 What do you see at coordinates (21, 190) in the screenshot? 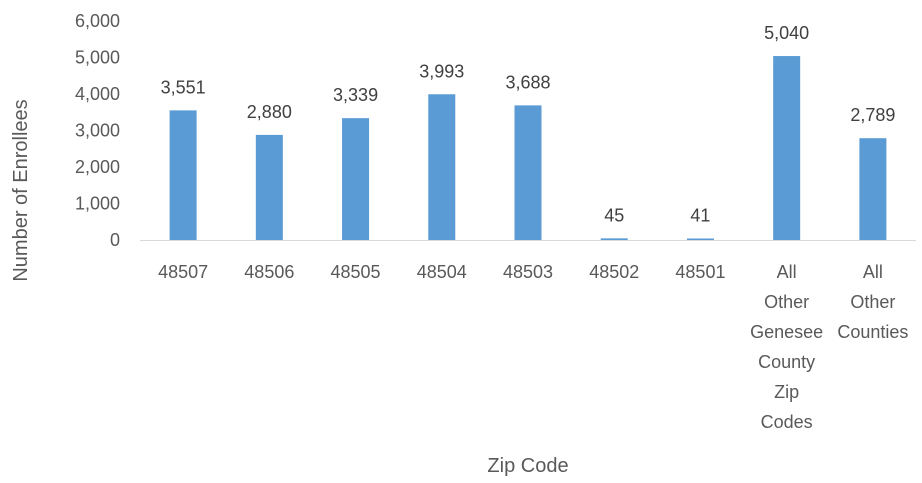
I see `y-axis-title: Number of Enrollees` at bounding box center [21, 190].